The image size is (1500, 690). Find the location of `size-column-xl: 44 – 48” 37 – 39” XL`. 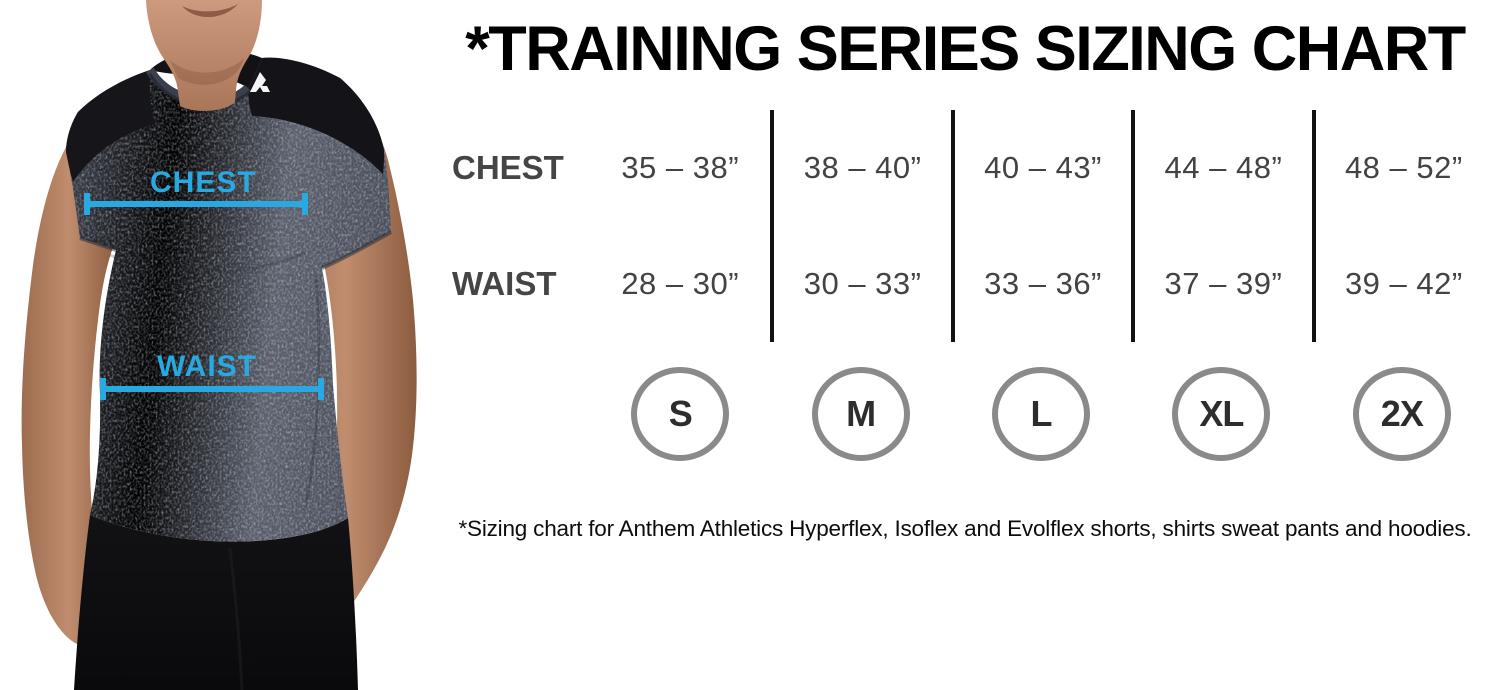

size-column-xl: 44 – 48” 37 – 39” XL is located at coordinates (1221, 284).